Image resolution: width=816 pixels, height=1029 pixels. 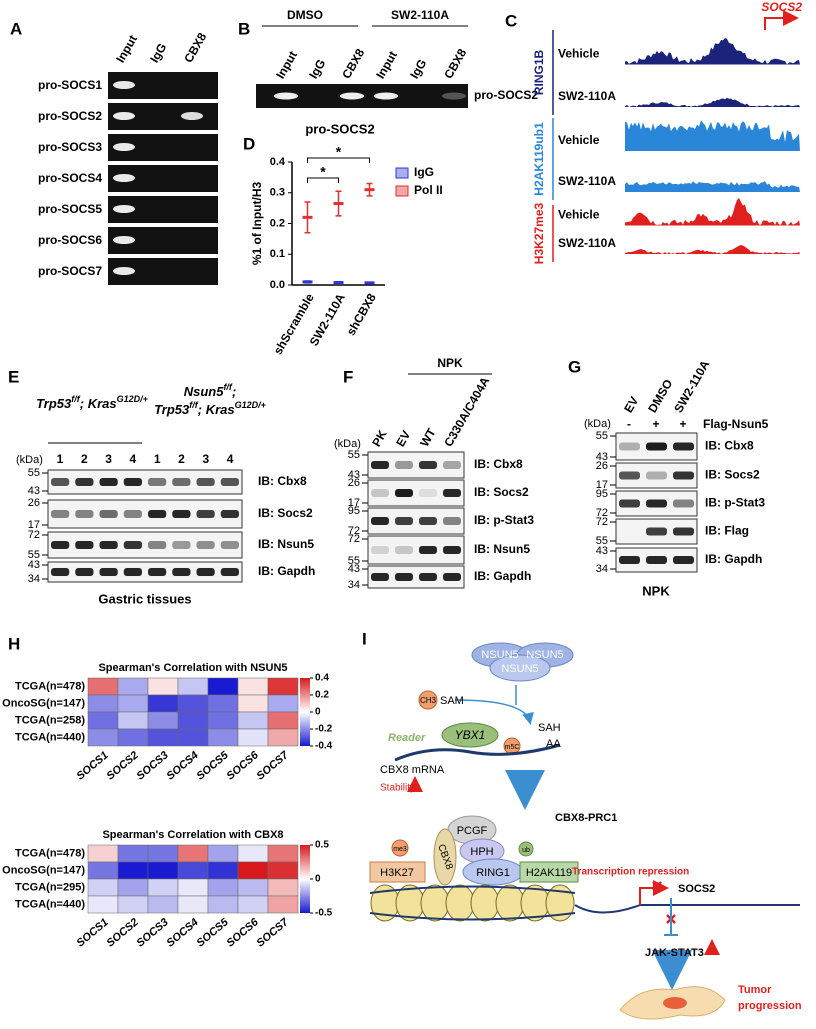 I want to click on reader-label: Reader, so click(x=407, y=738).